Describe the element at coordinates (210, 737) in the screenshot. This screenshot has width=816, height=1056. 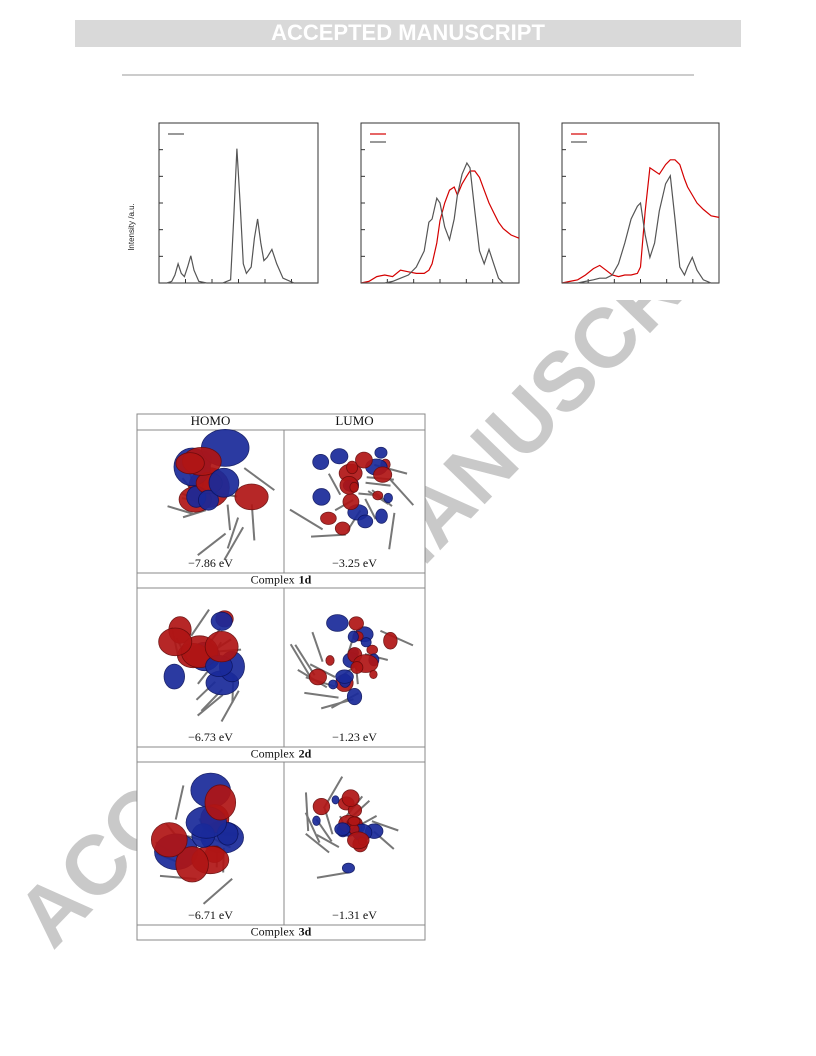
I see `homo-energy: −6.73 eV` at that location.